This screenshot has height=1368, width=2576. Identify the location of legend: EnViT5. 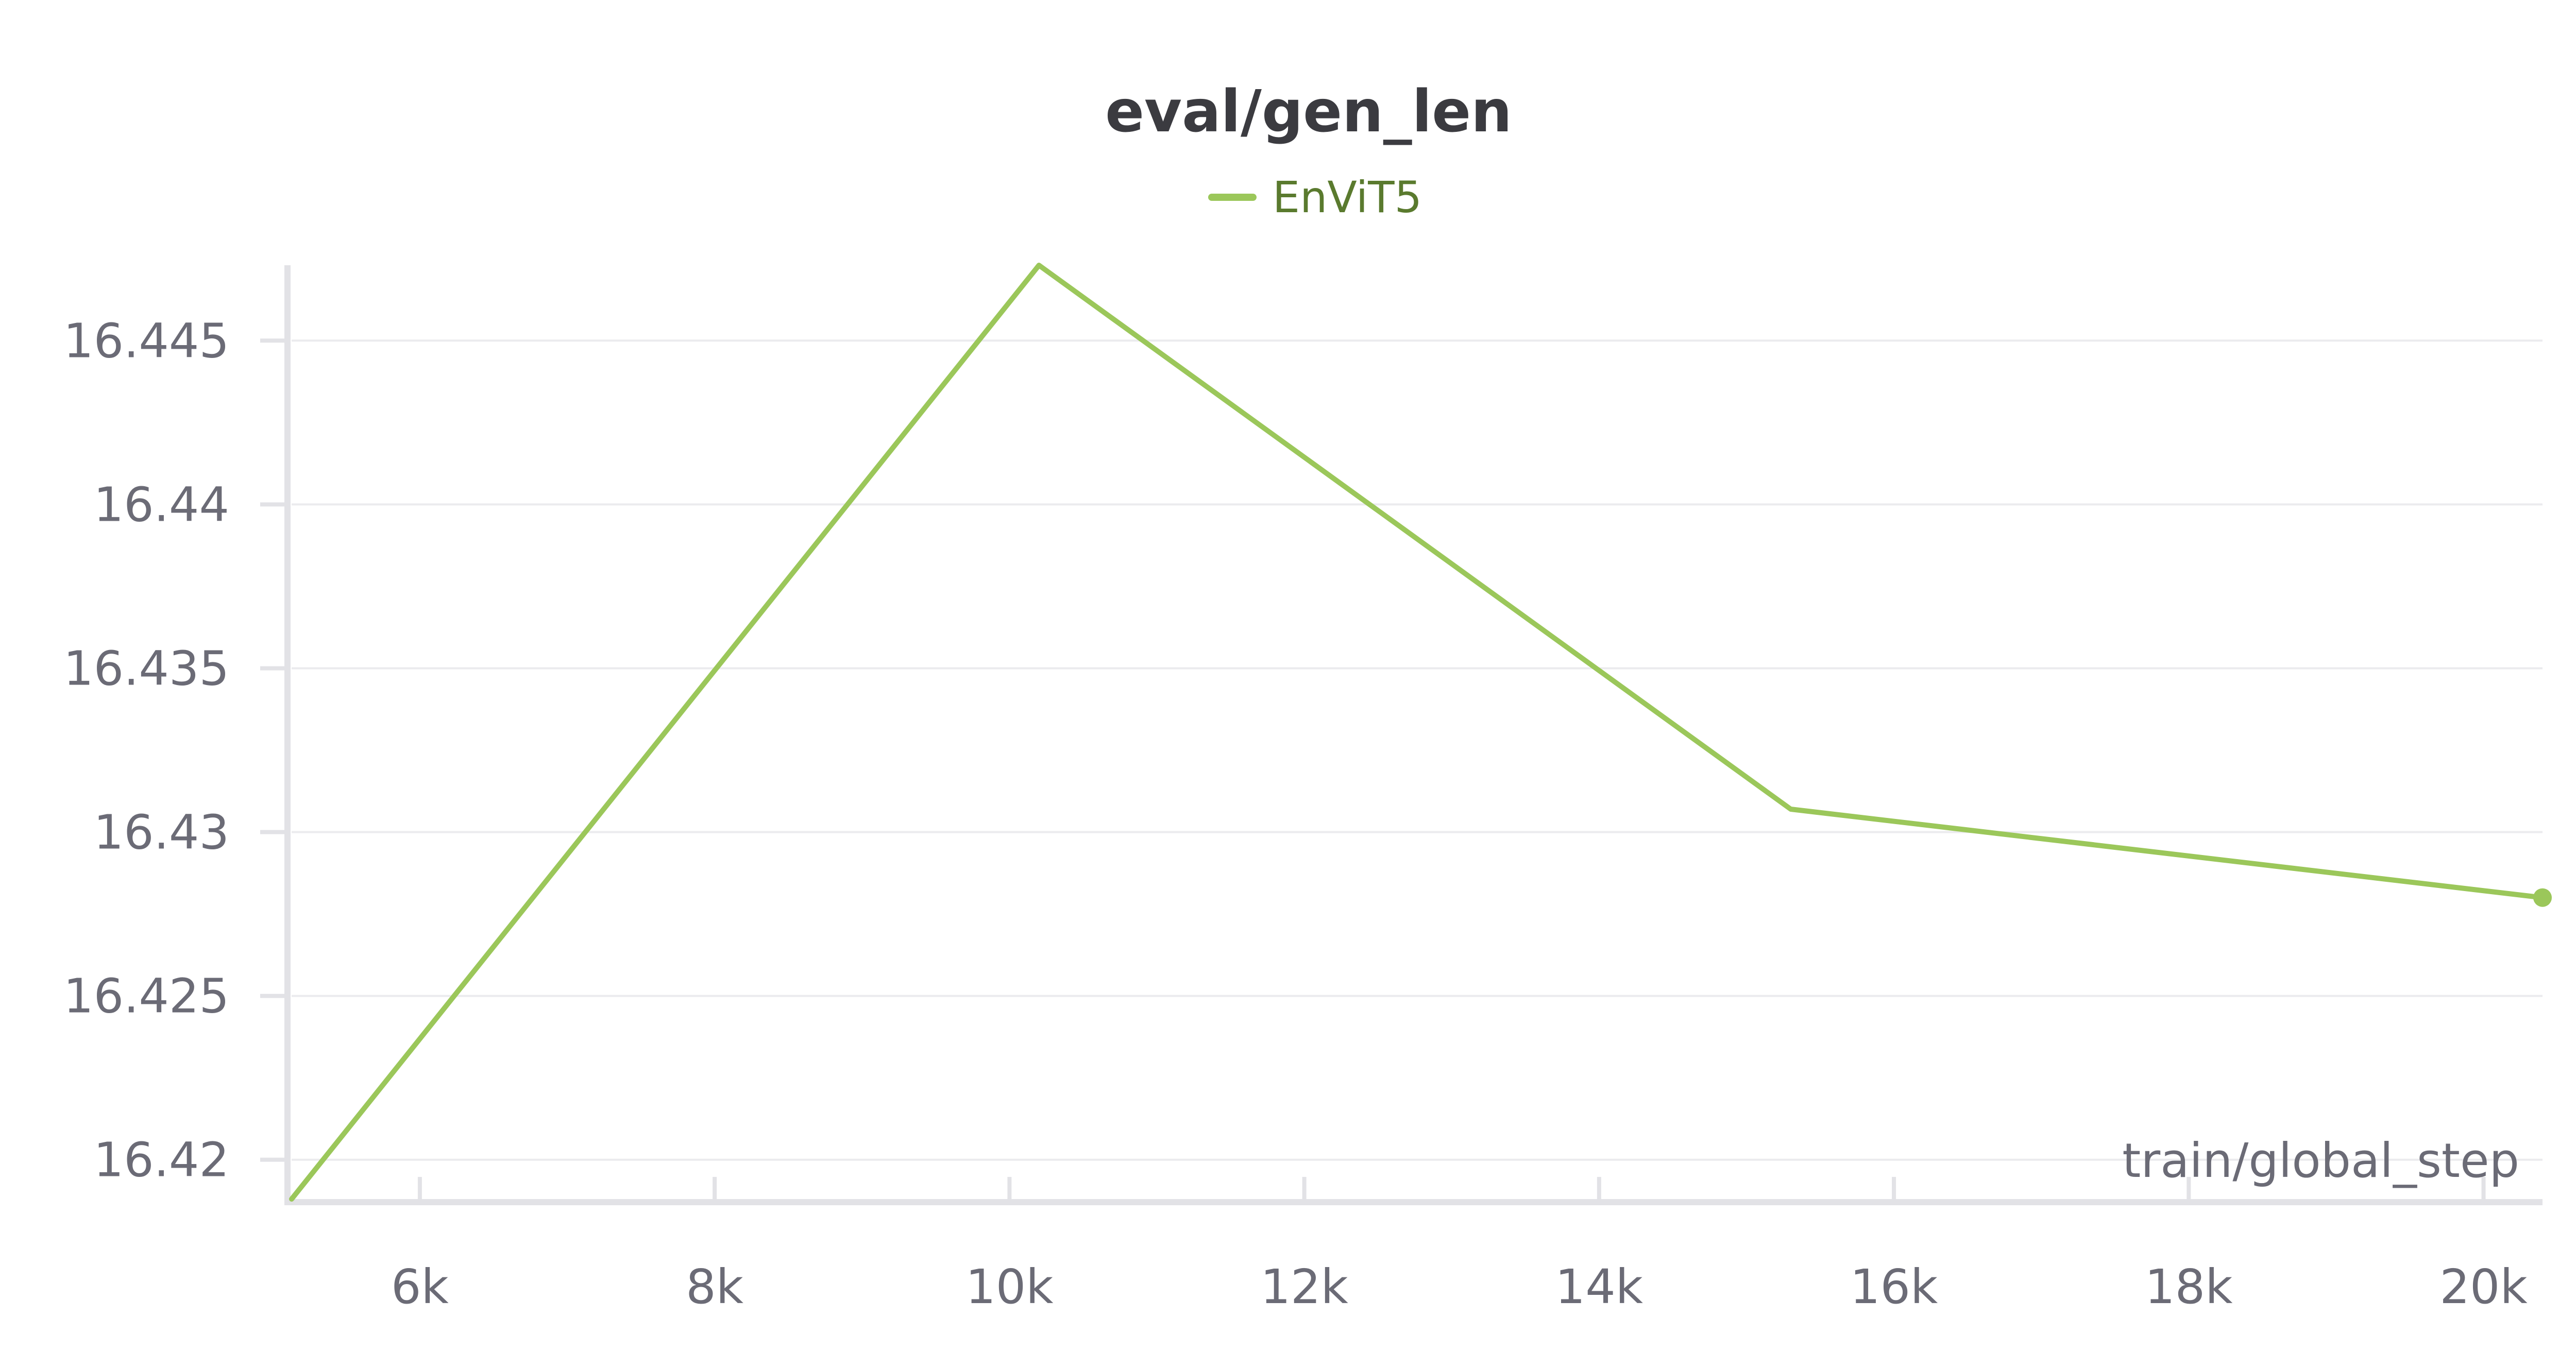
(1315, 197).